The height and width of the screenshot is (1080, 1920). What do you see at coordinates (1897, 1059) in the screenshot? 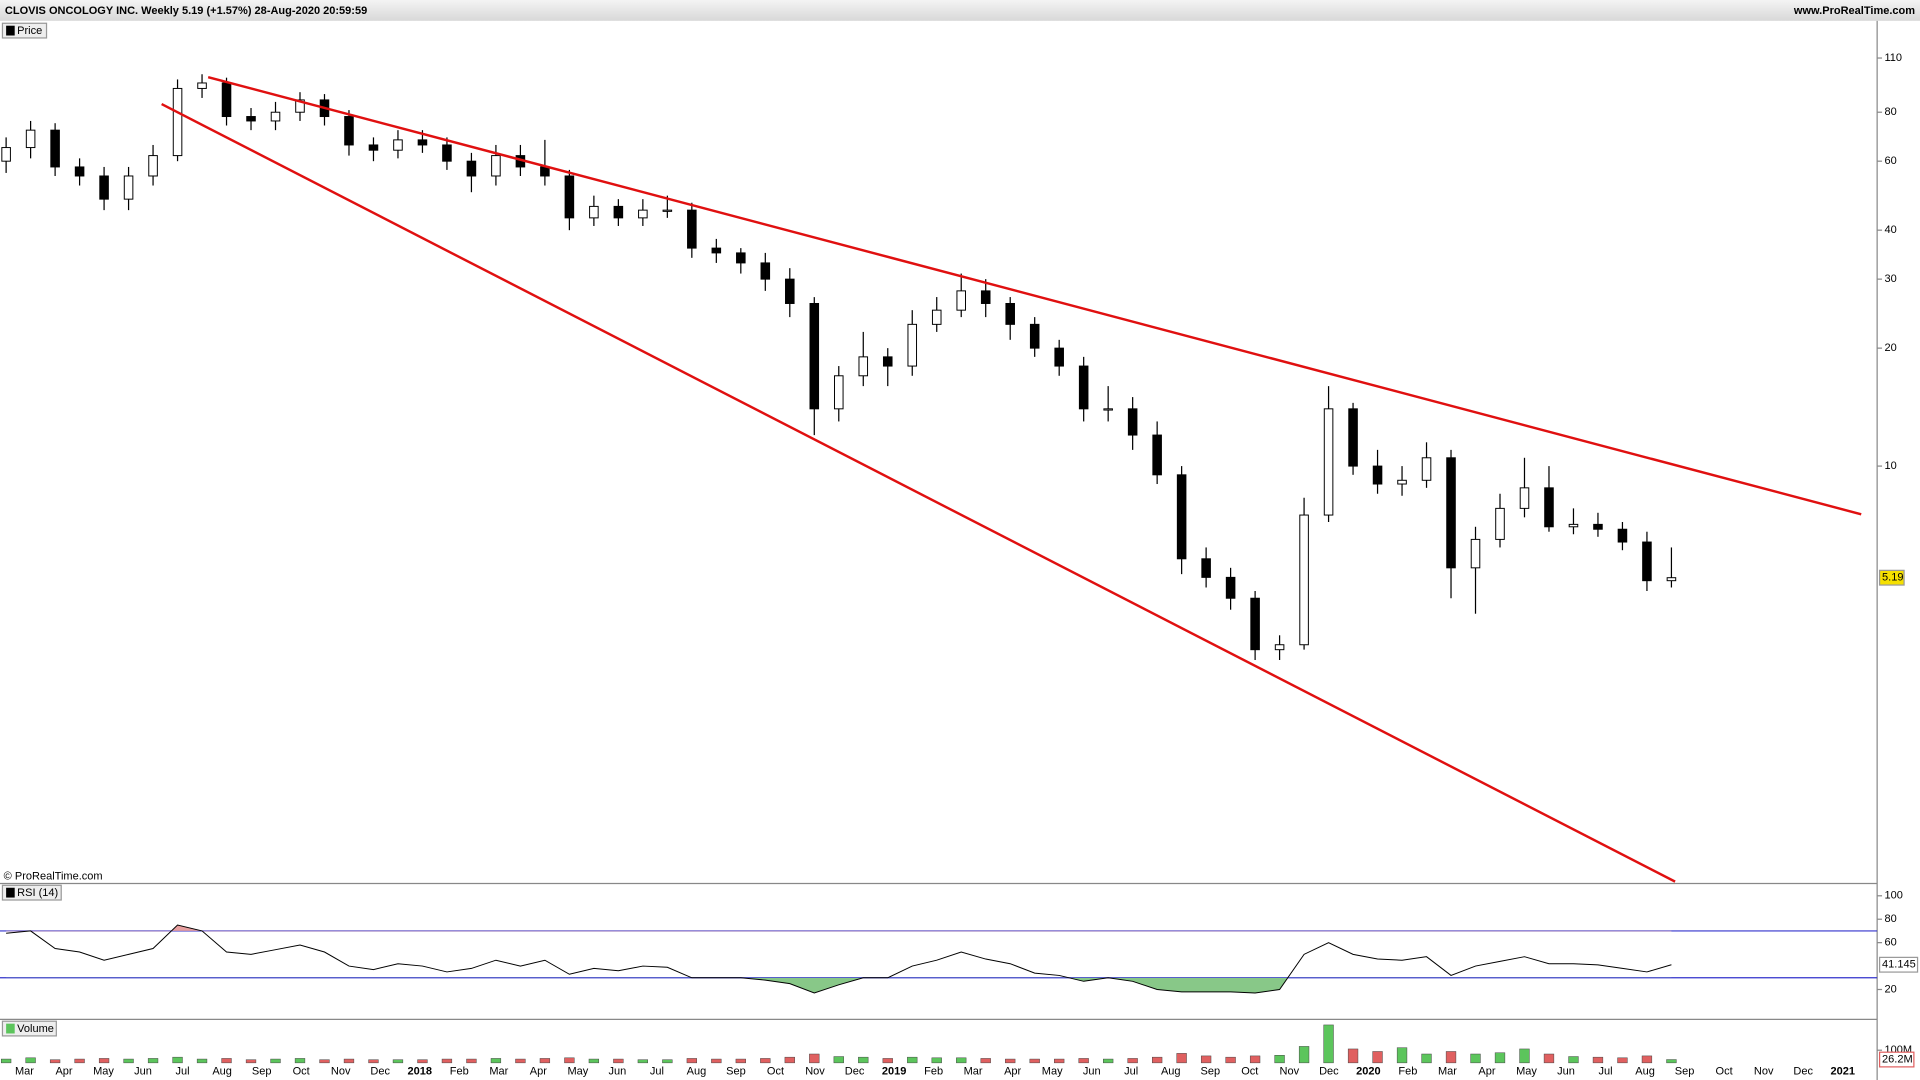
I see `last-value-label: 26.2M` at bounding box center [1897, 1059].